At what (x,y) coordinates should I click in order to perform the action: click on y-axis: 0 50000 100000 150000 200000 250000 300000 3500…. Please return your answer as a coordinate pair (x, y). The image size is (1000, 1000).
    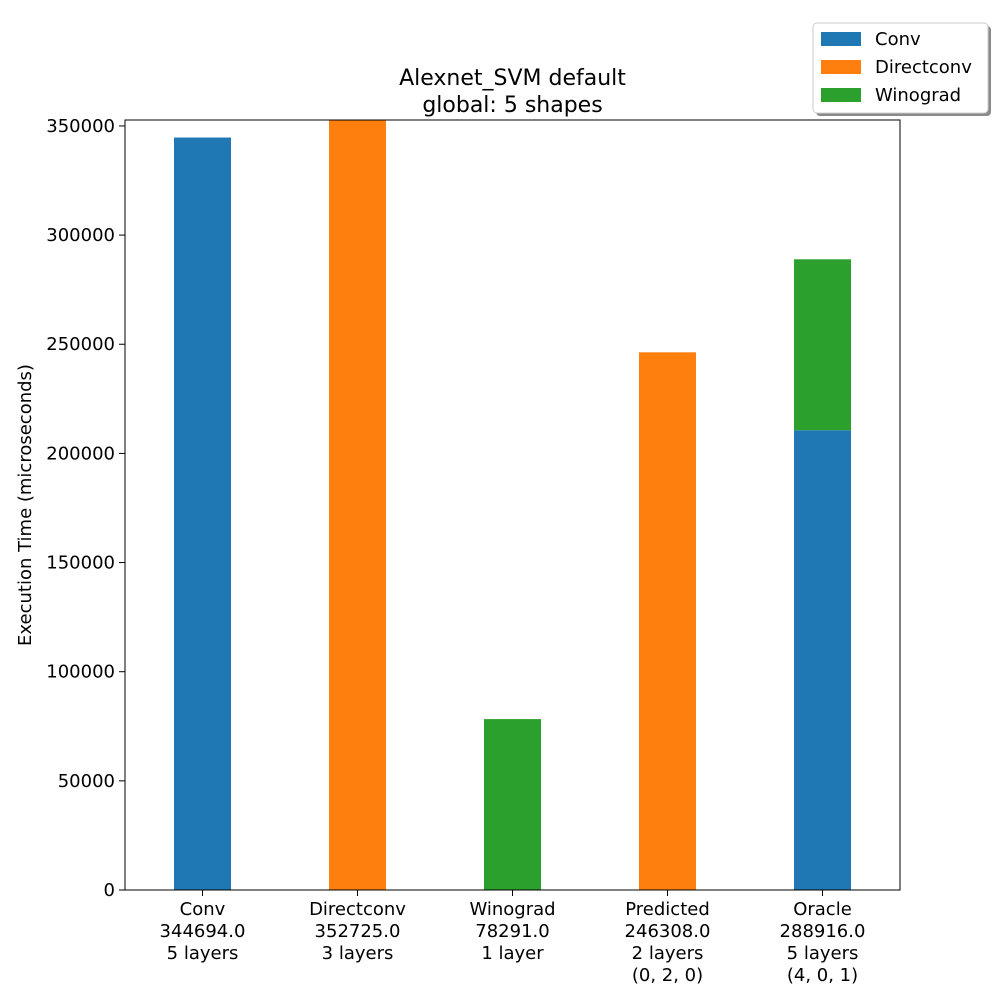
    Looking at the image, I should click on (85, 508).